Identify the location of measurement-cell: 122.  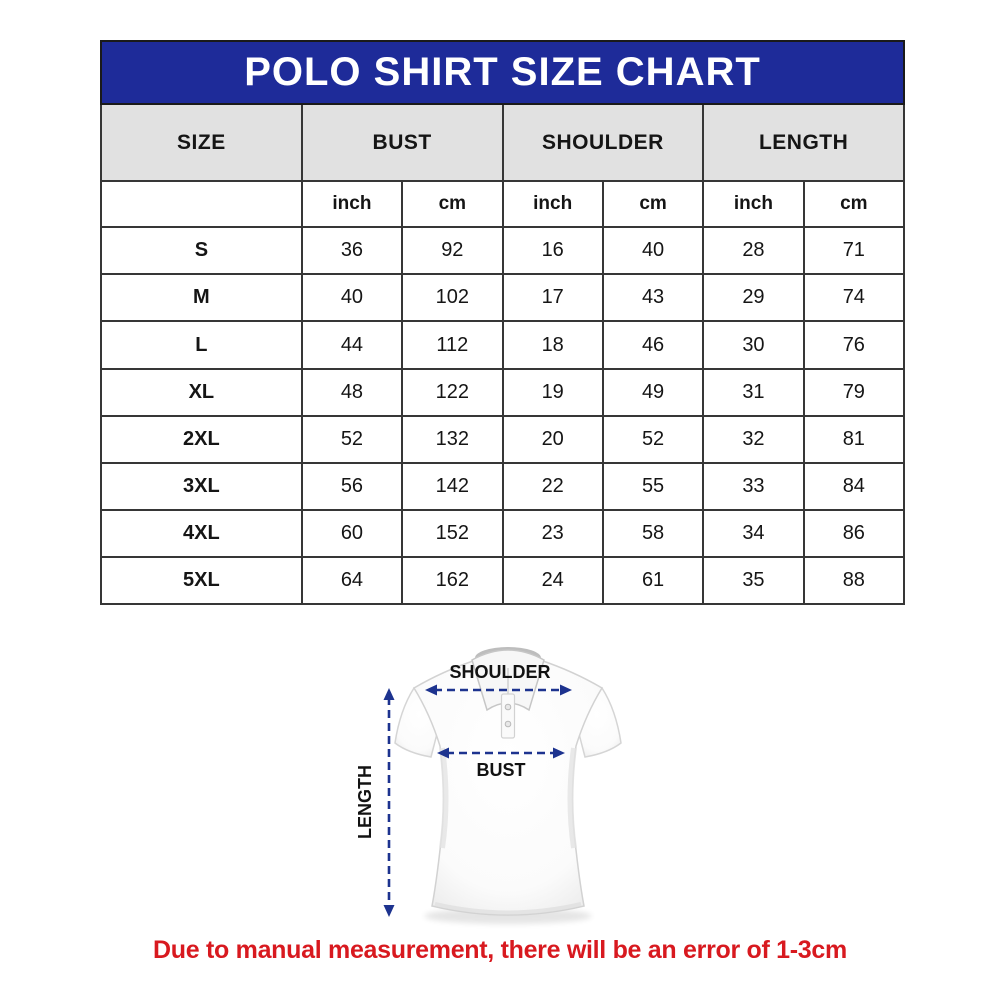
(452, 392).